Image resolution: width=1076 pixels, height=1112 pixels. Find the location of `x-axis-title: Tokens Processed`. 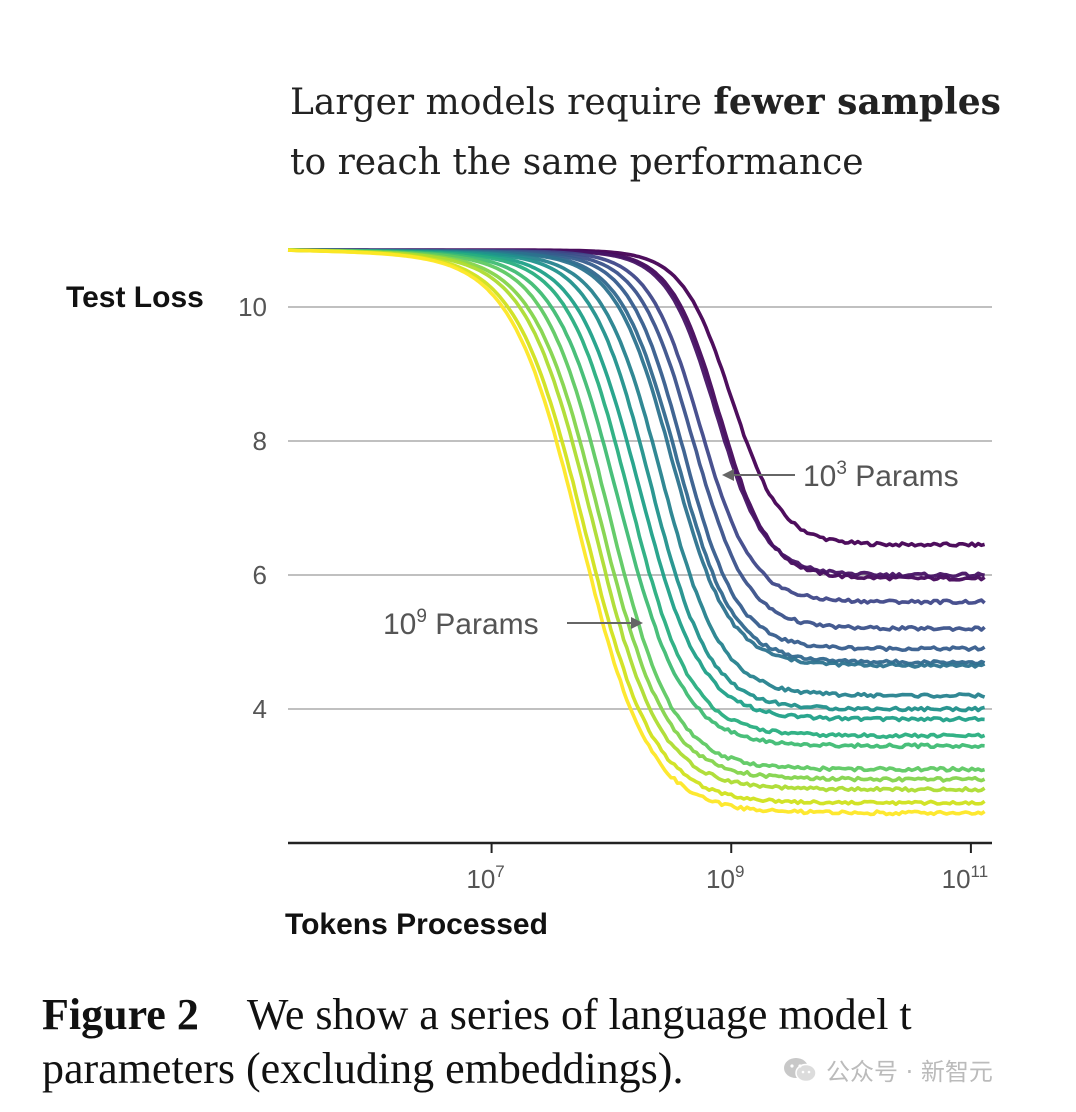

x-axis-title: Tokens Processed is located at coordinates (416, 924).